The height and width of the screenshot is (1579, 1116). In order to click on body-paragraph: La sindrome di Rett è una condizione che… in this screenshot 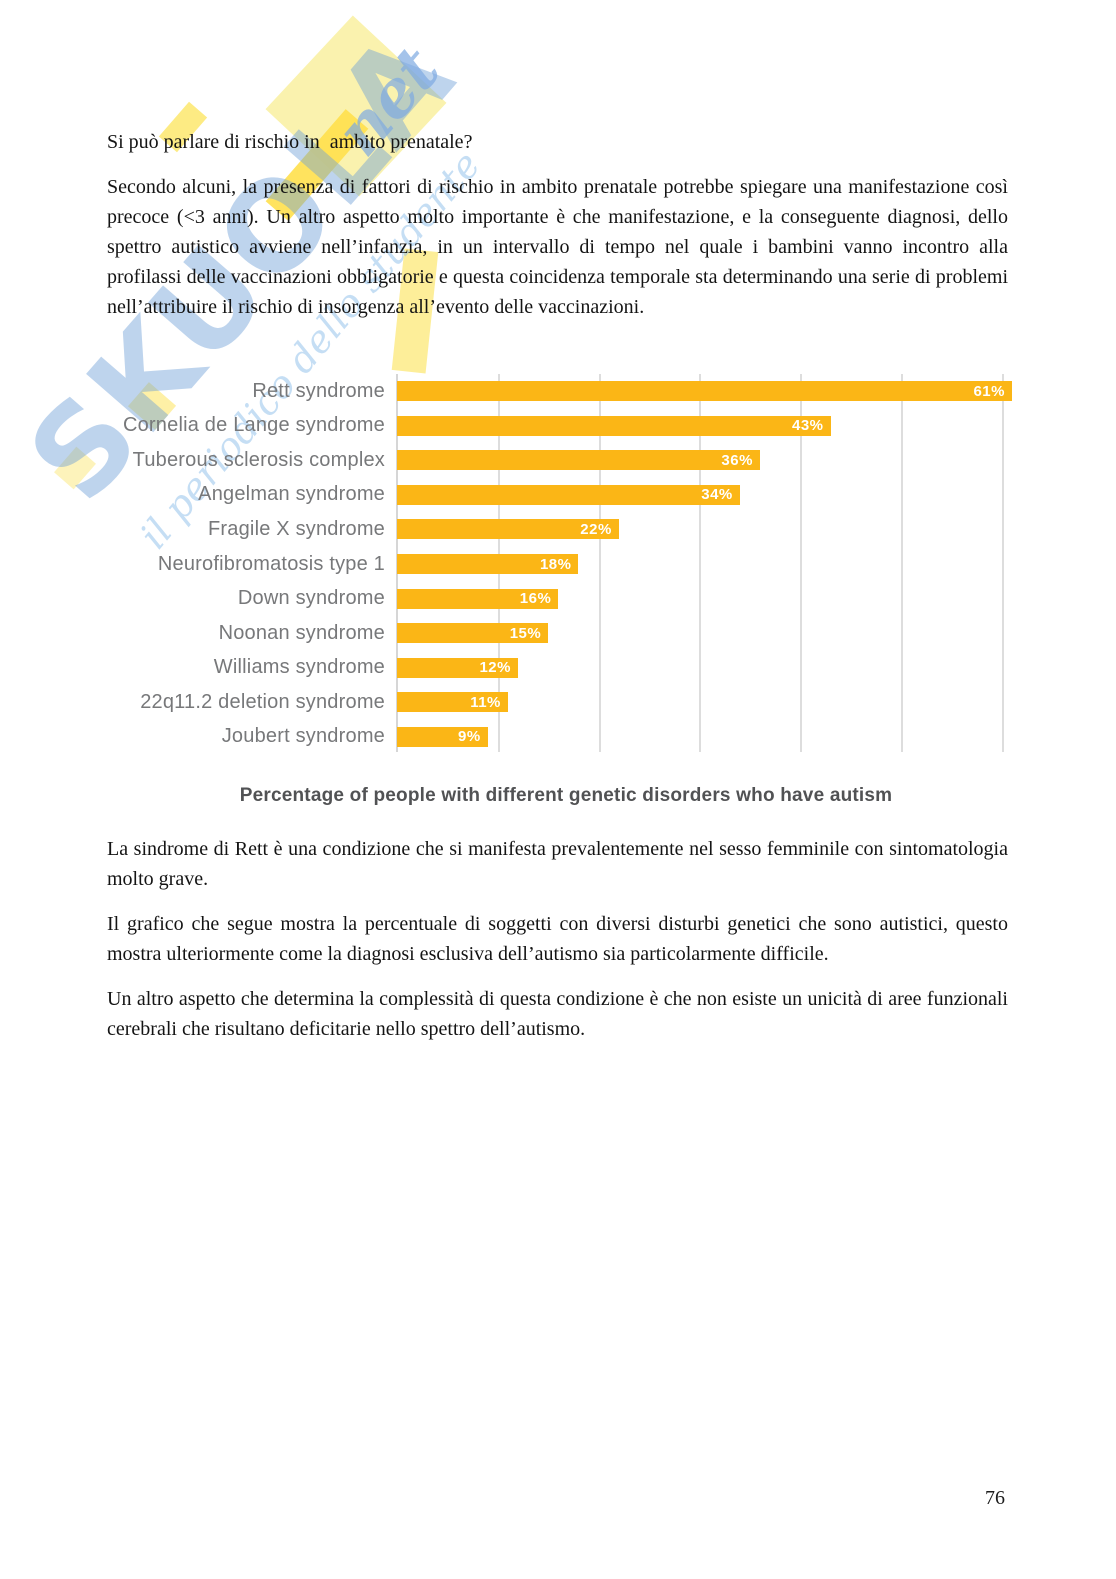, I will do `click(557, 864)`.